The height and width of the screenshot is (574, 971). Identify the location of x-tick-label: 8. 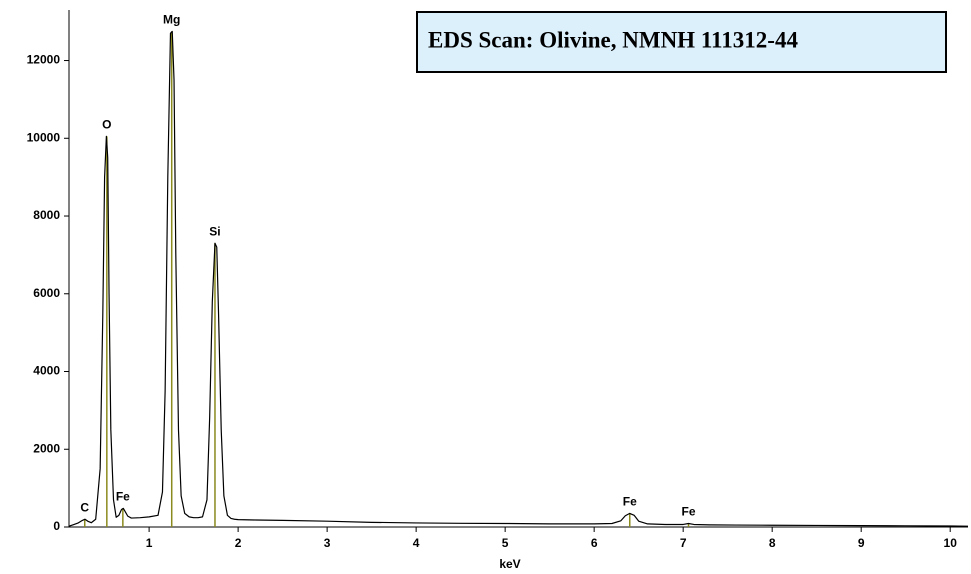
(772, 543).